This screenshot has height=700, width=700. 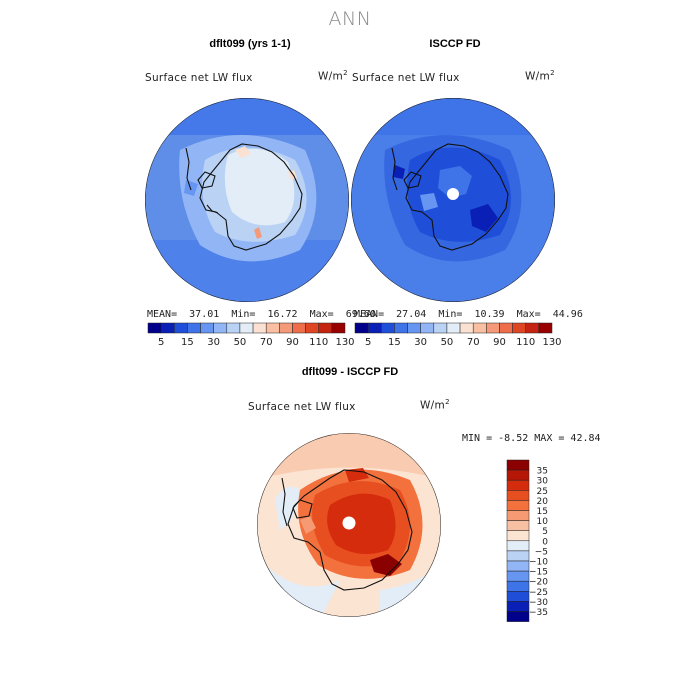 I want to click on figure-title: ANN, so click(x=350, y=19).